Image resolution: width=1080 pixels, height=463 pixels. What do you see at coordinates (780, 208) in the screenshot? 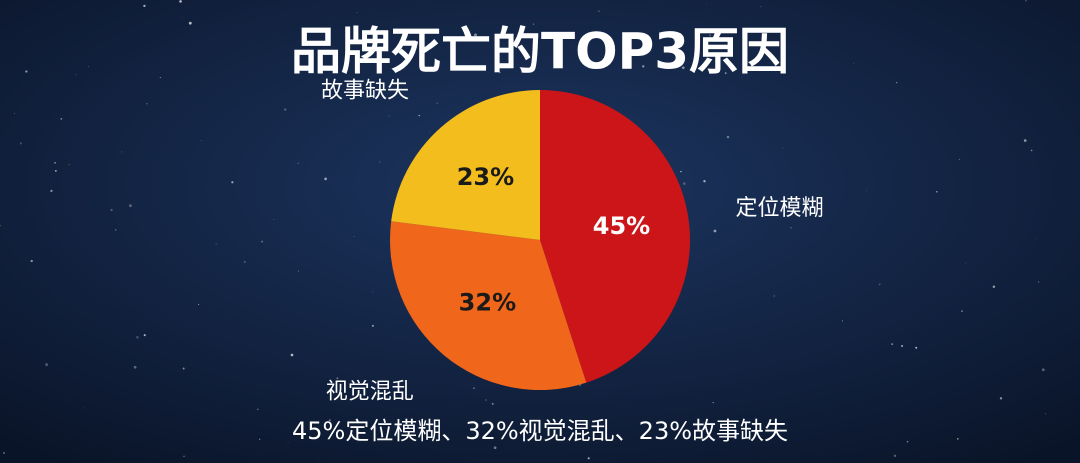
I see `category-label: 定位模糊` at bounding box center [780, 208].